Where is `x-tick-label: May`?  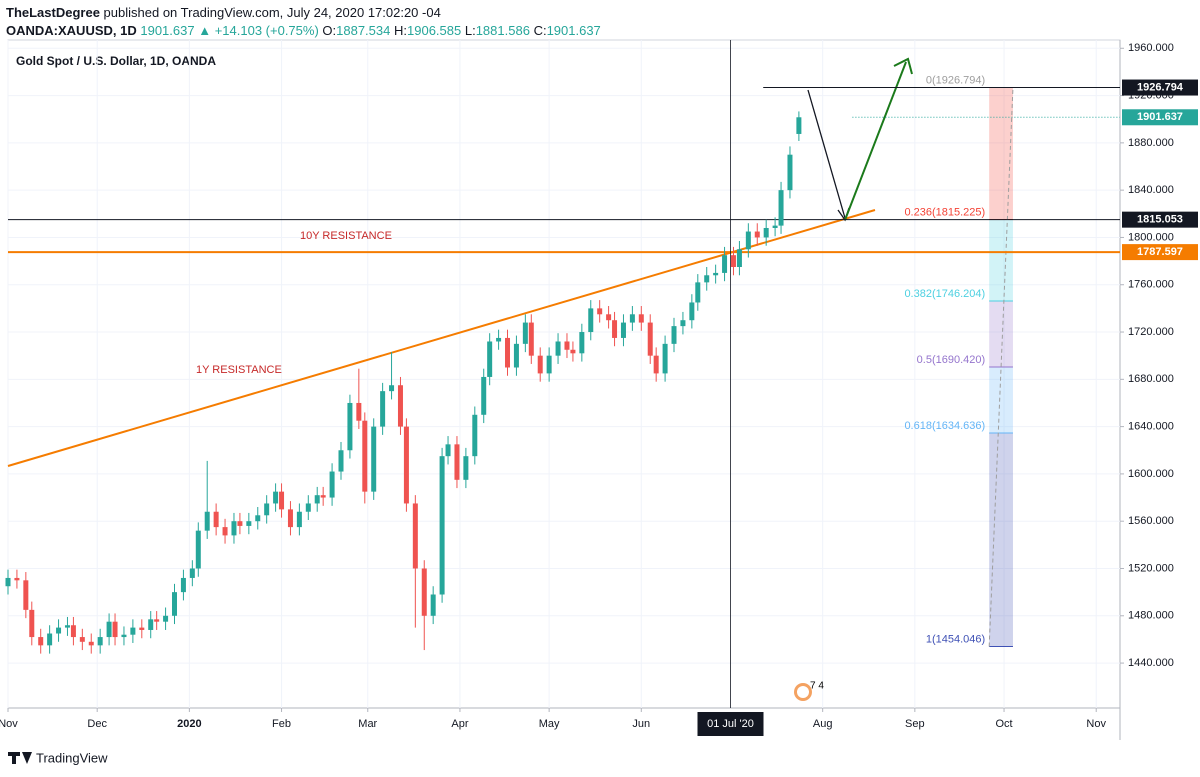
x-tick-label: May is located at coordinates (549, 724).